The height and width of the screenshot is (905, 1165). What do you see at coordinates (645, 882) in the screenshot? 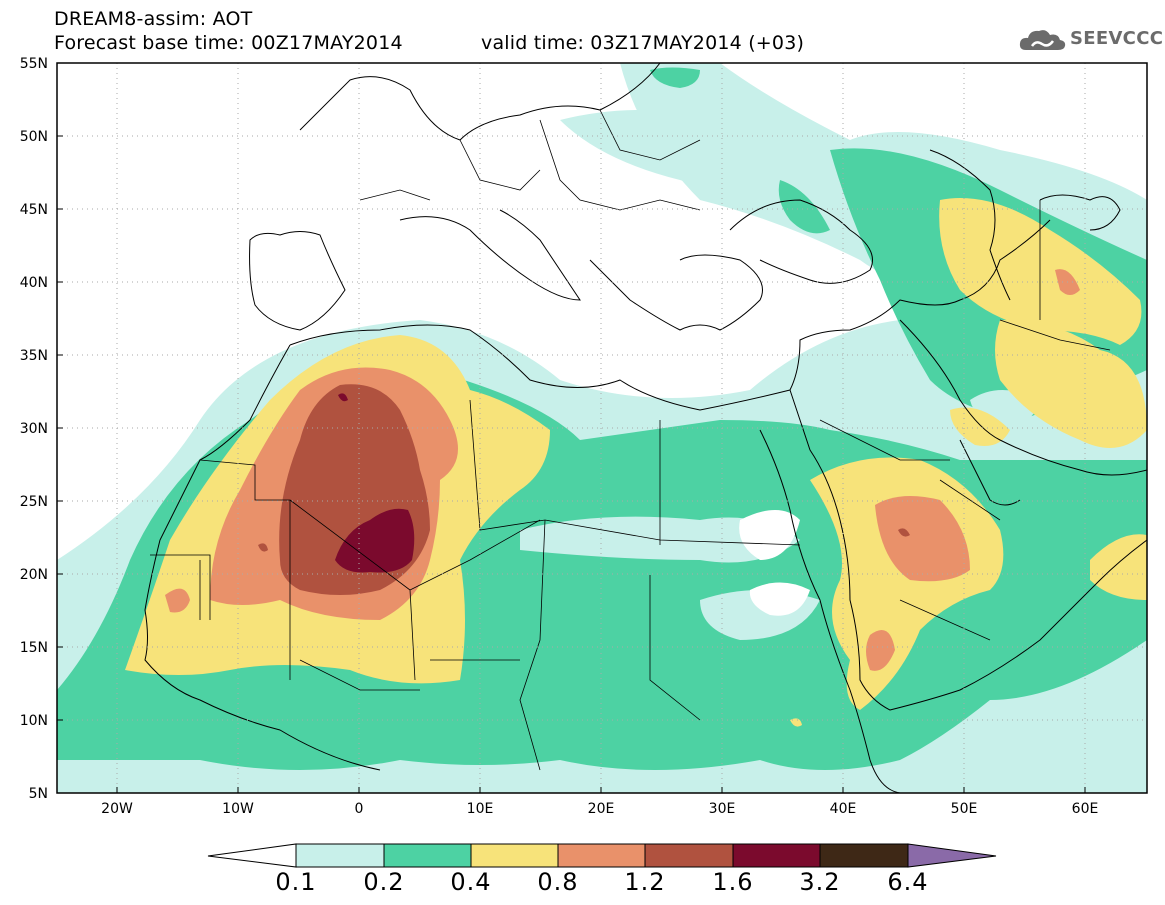
I see `colorbar-label: 1.2` at bounding box center [645, 882].